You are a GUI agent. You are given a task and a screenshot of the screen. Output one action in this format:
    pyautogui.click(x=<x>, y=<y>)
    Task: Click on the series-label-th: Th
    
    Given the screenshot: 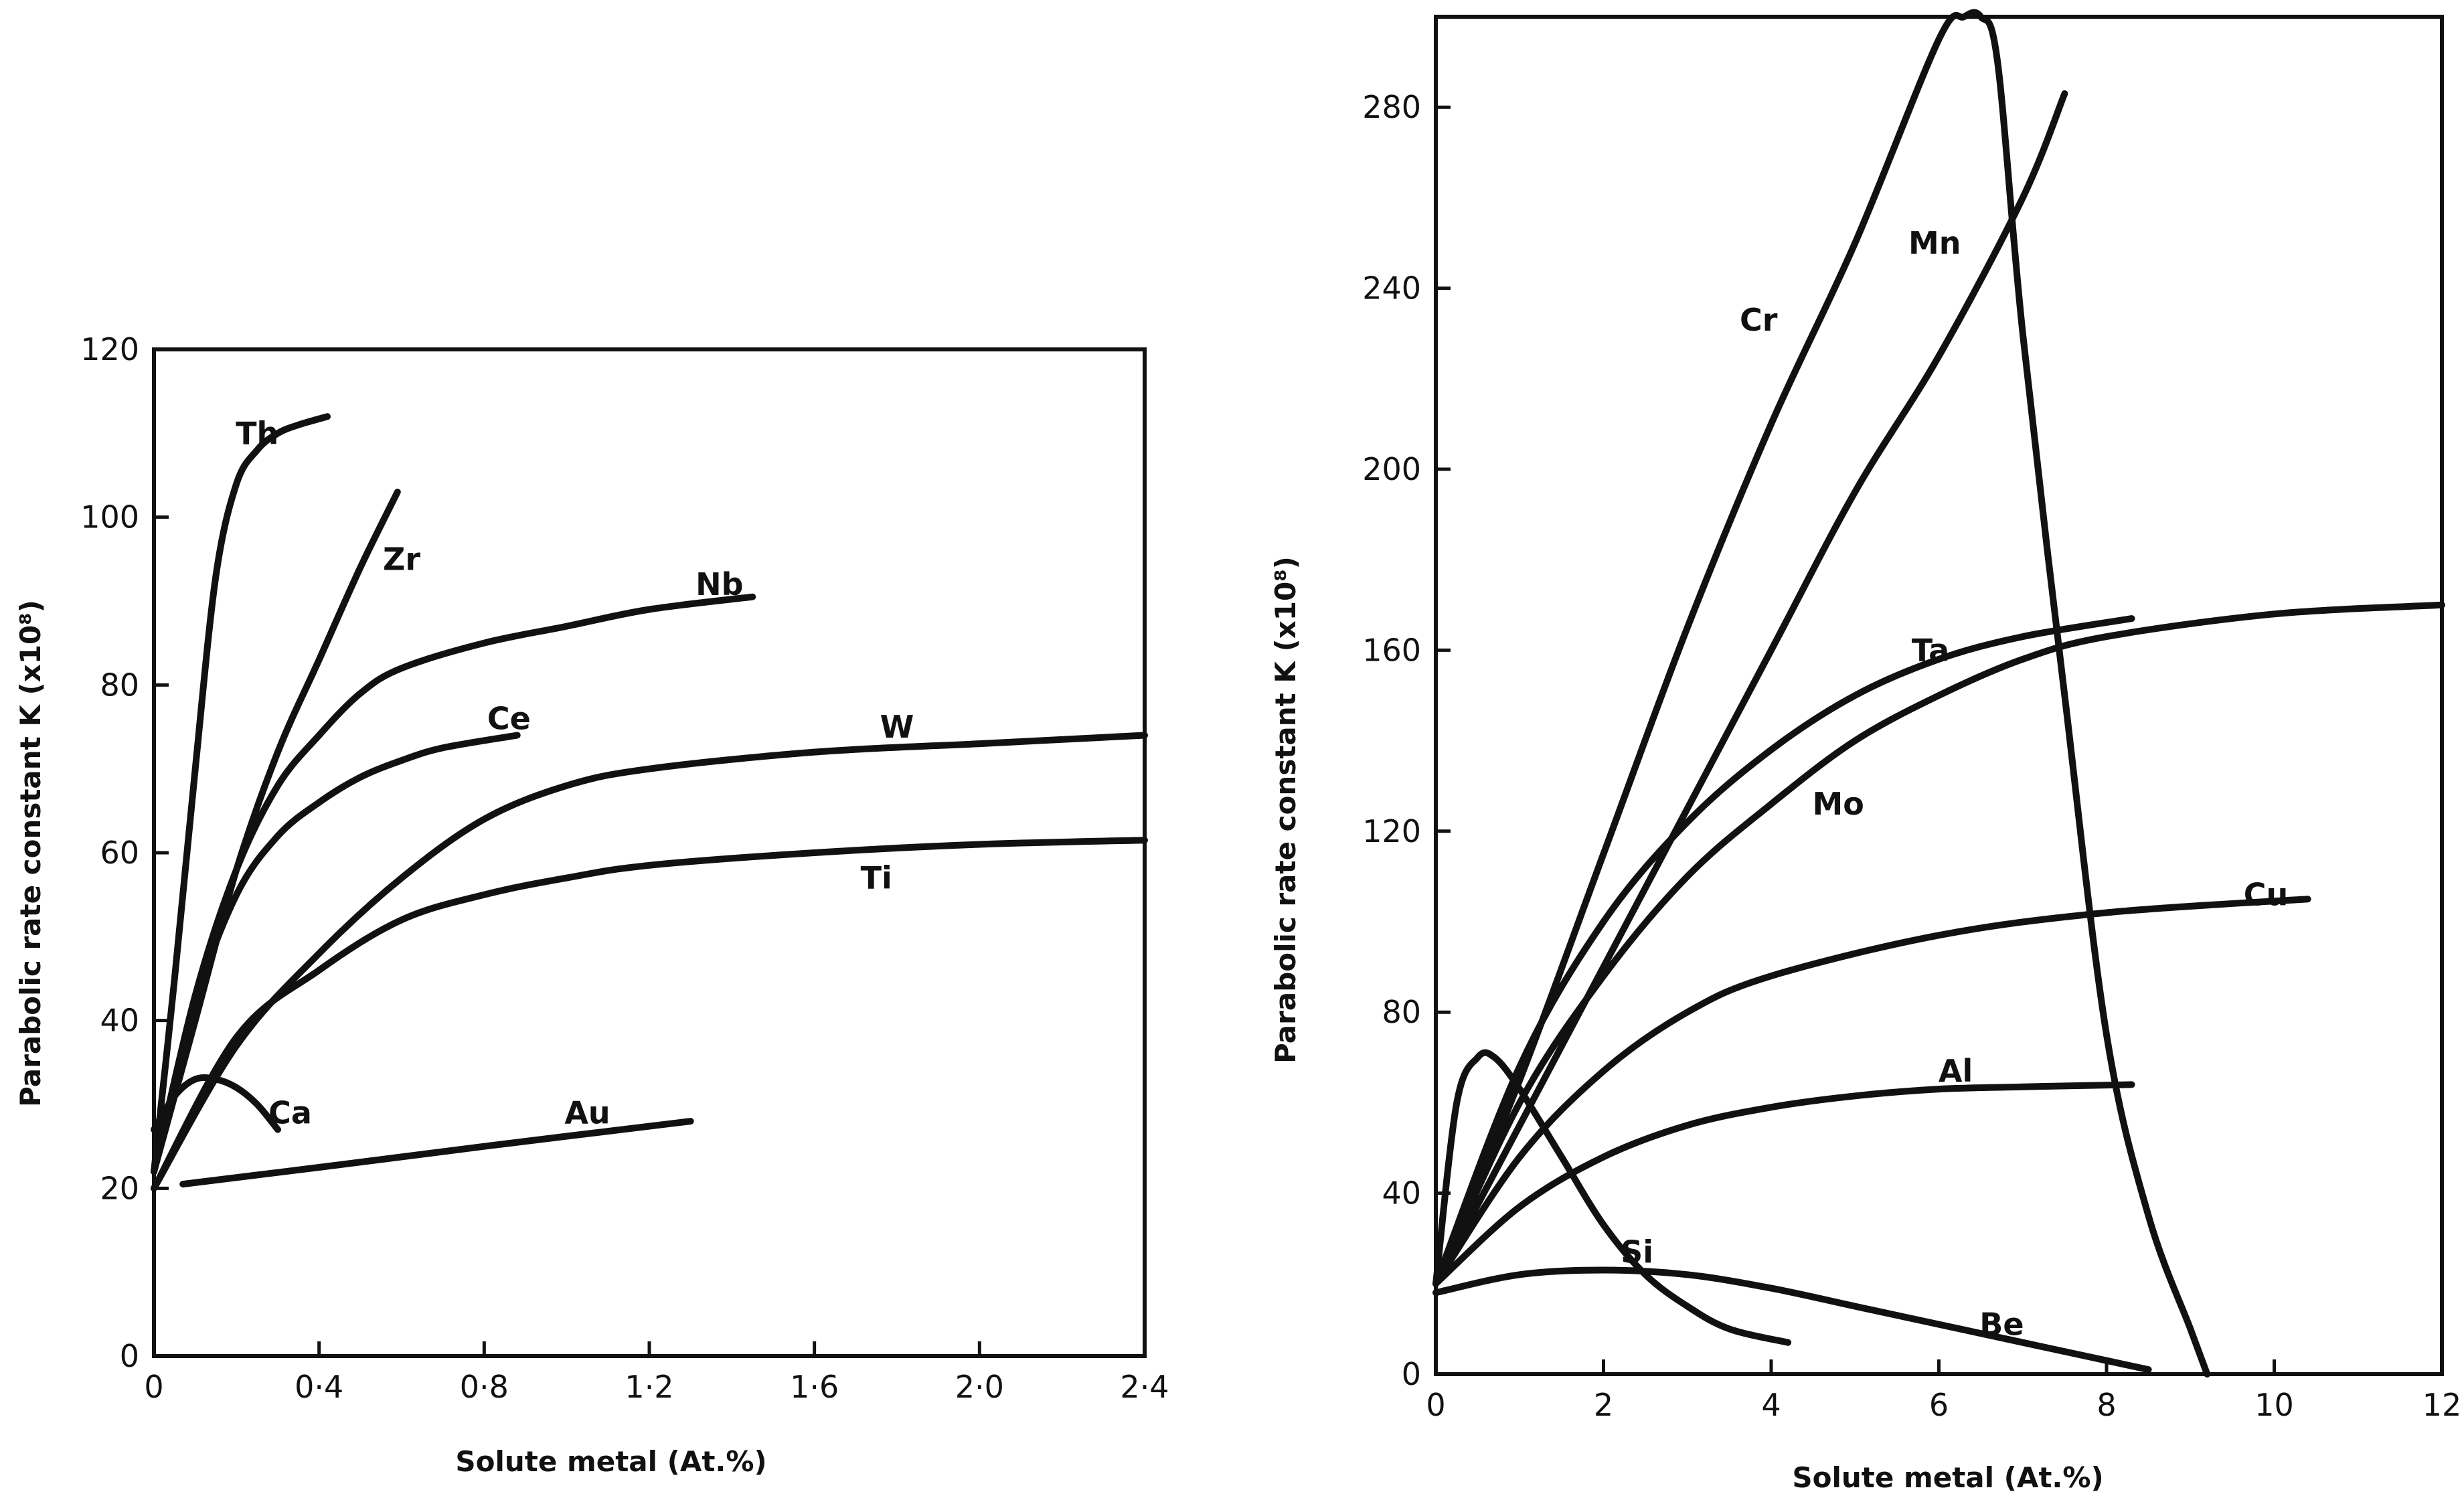 What is the action you would take?
    pyautogui.click(x=257, y=433)
    